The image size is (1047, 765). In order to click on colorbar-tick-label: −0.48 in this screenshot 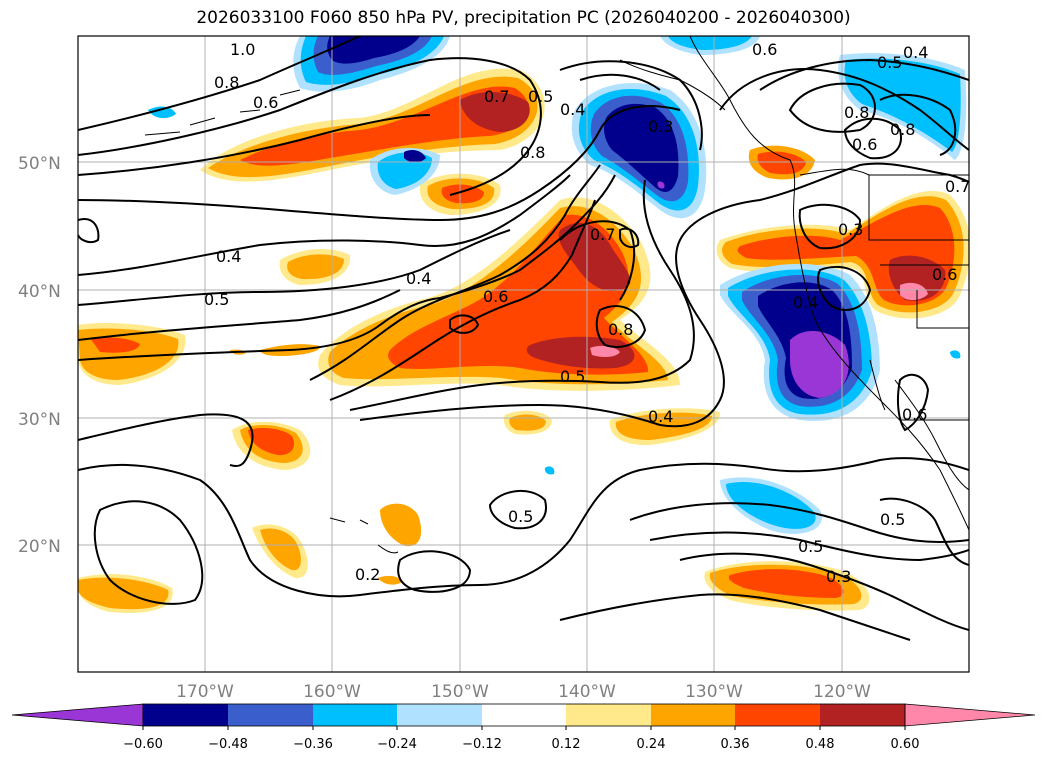, I will do `click(228, 744)`.